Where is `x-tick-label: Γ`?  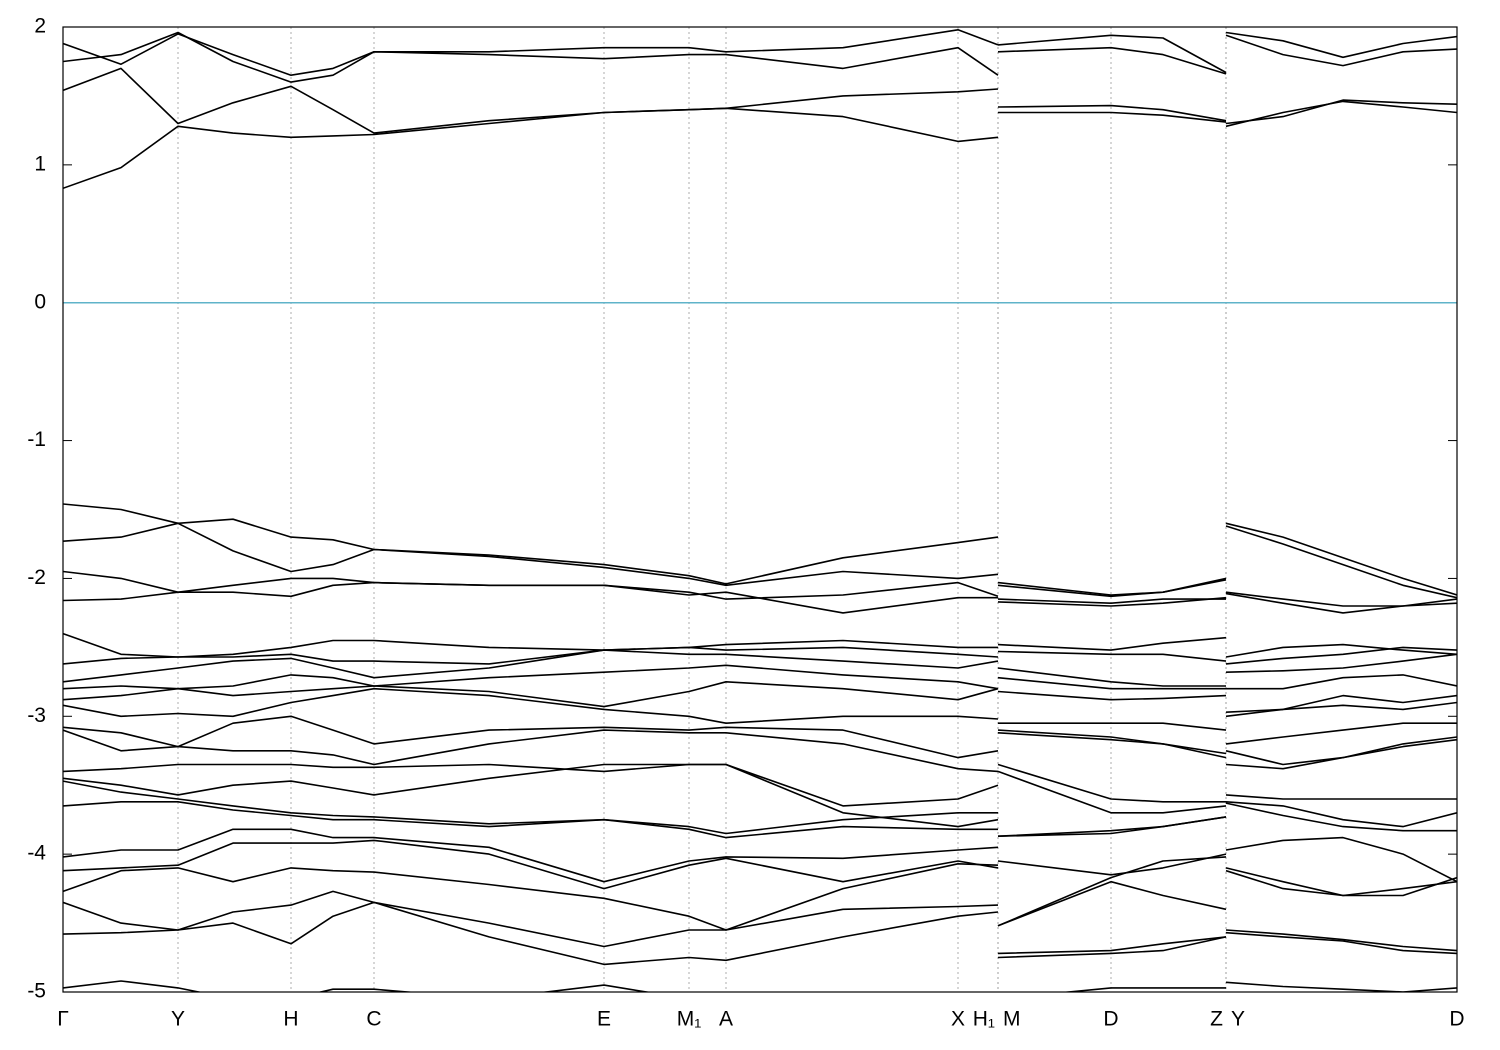 x-tick-label: Γ is located at coordinates (63, 1019).